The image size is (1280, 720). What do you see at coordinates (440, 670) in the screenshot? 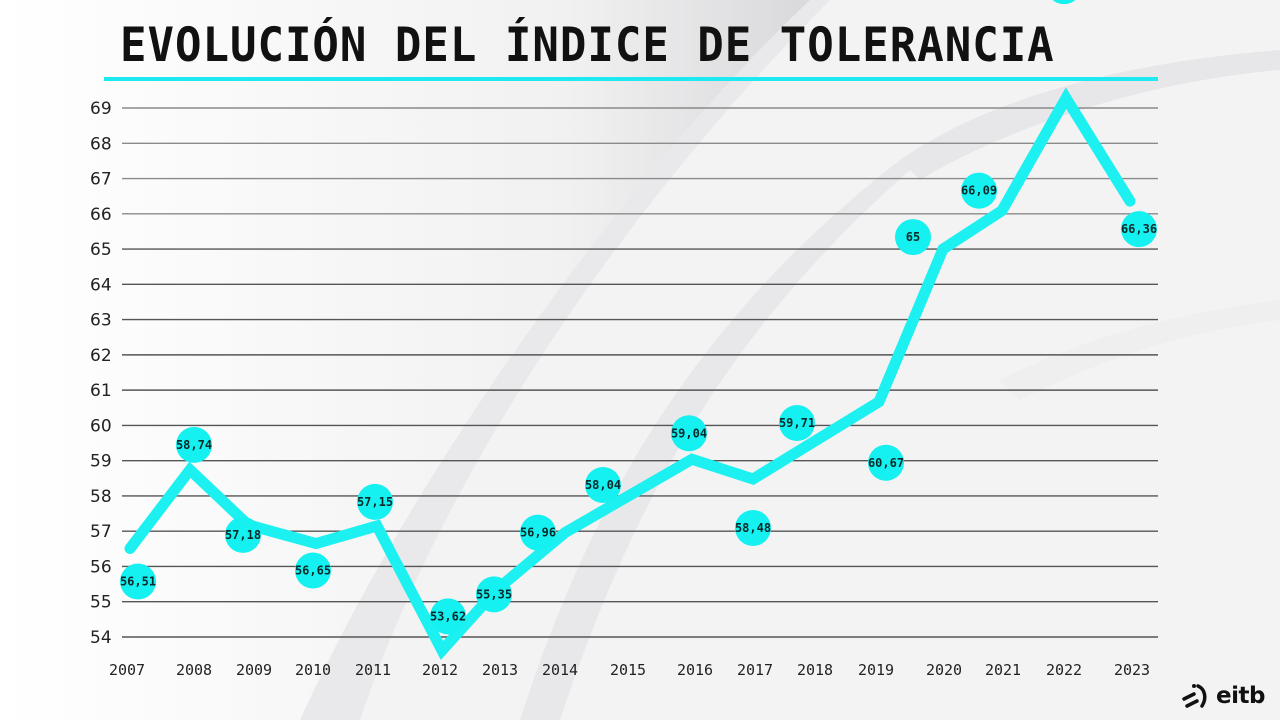
I see `x-tick-label: 2012` at bounding box center [440, 670].